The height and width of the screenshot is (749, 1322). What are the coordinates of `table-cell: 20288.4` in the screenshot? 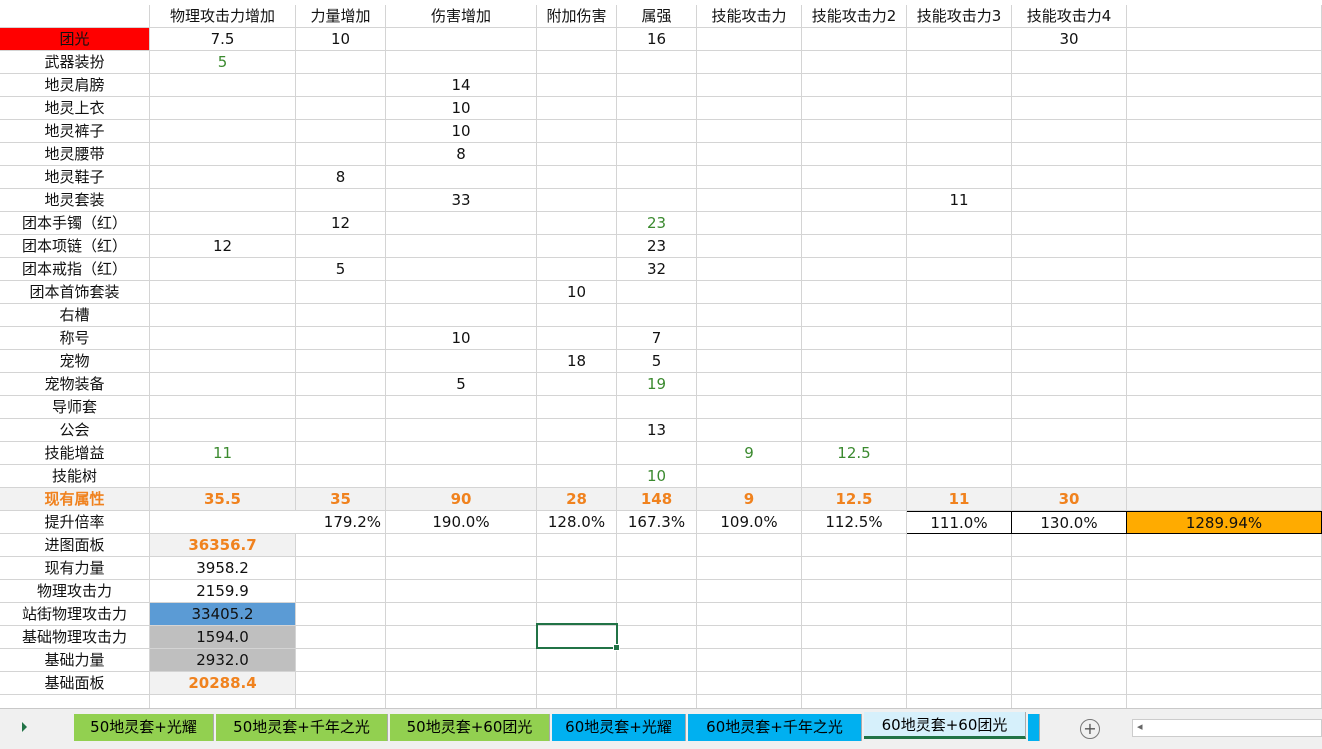 It's located at (223, 683).